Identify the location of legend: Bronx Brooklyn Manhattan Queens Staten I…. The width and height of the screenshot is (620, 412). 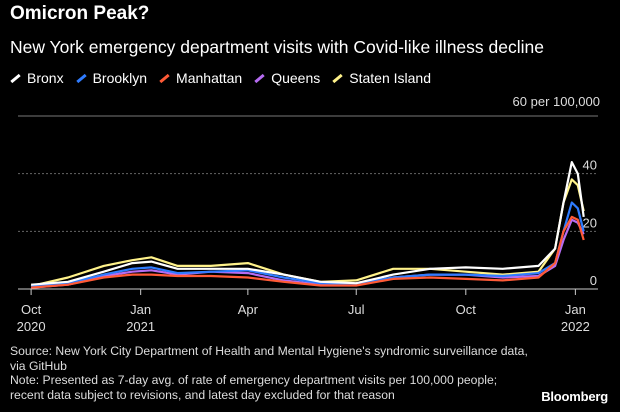
(220, 78).